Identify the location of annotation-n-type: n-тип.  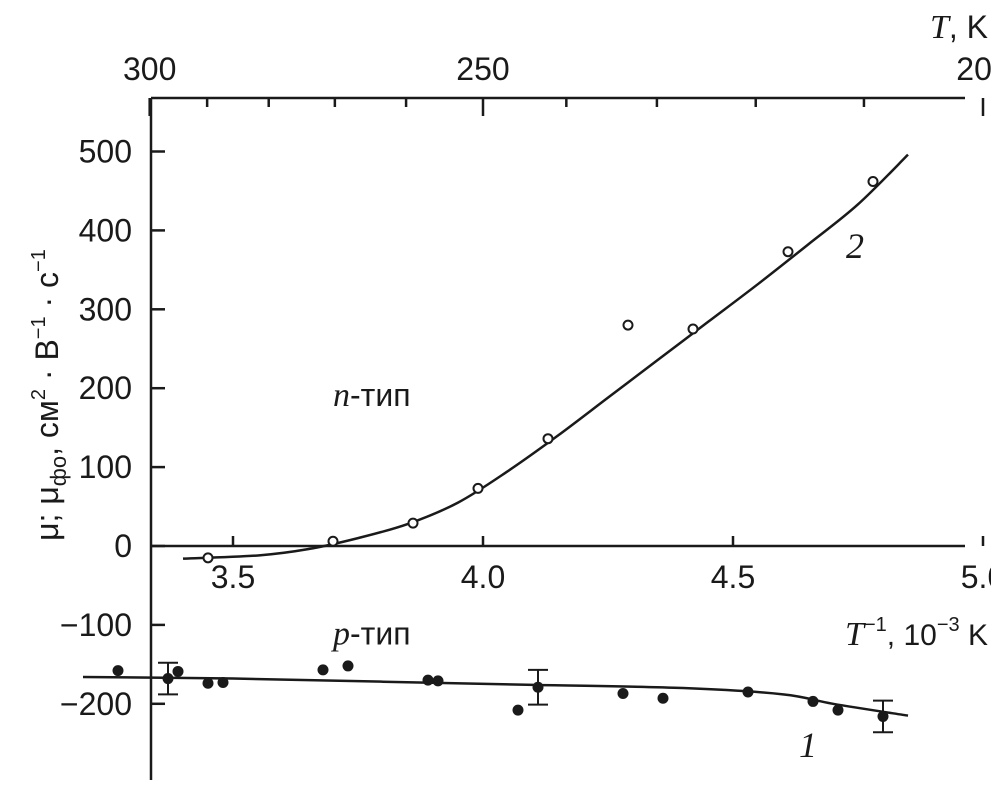
(372, 395).